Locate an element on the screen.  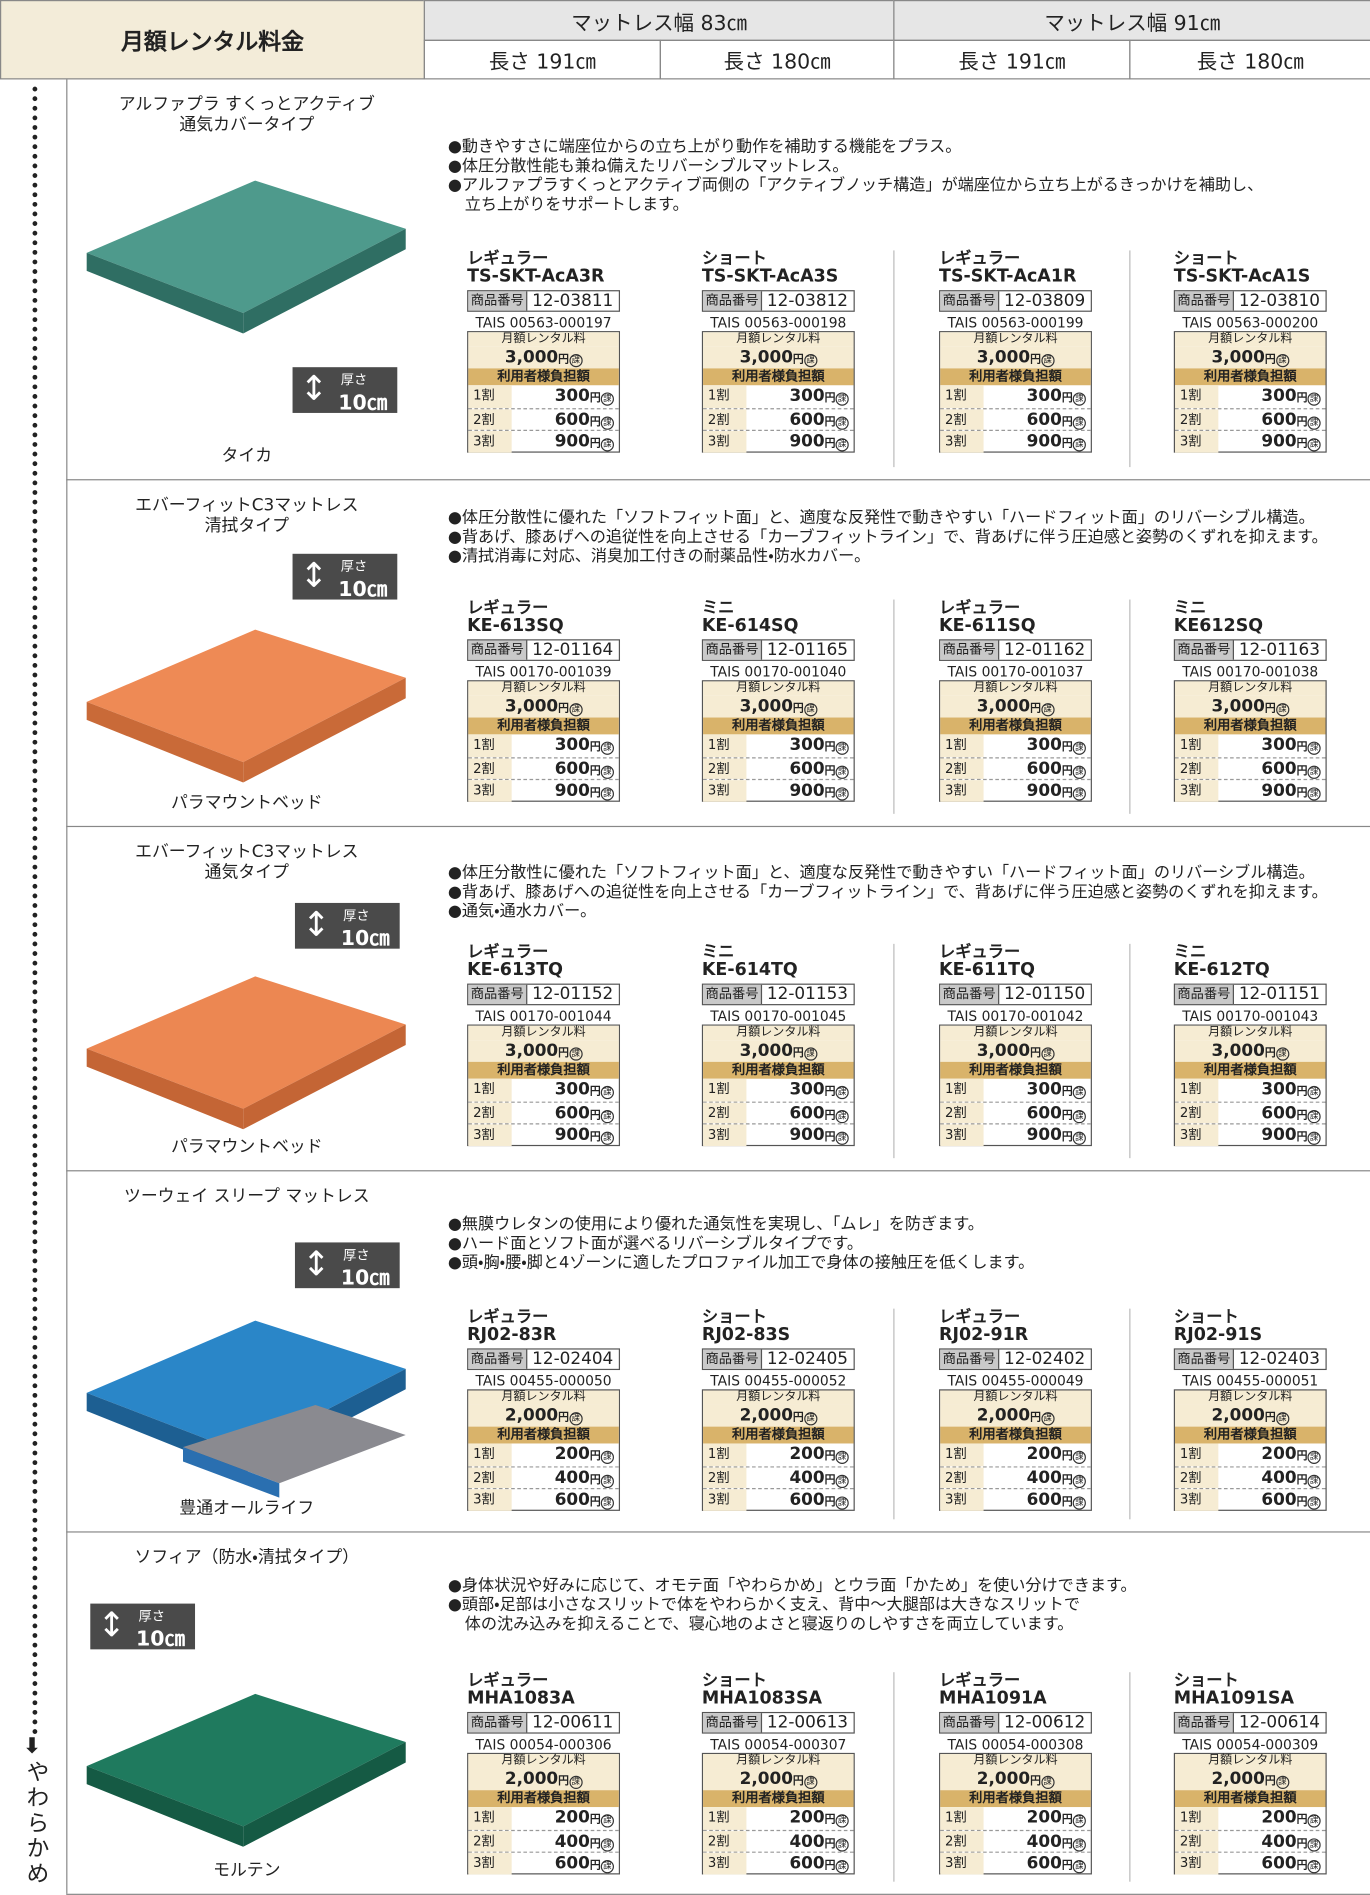
code: 12-00612 is located at coordinates (1045, 1723).